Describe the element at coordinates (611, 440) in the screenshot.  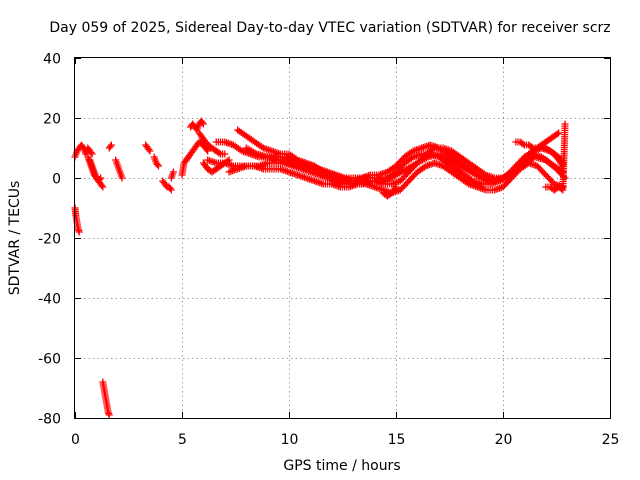
I see `x-tick-label: 25` at that location.